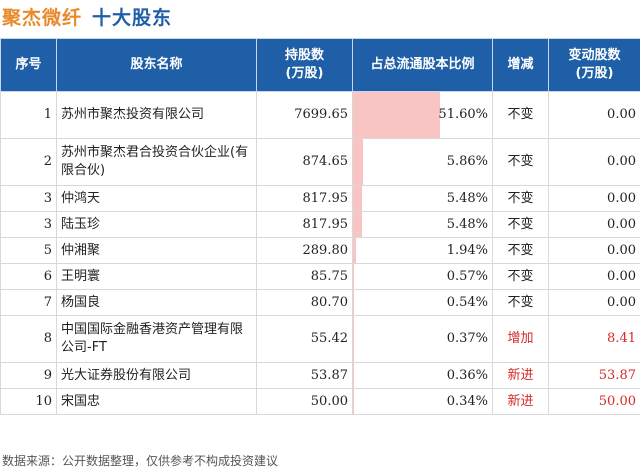 This screenshot has height=470, width=640. Describe the element at coordinates (156, 401) in the screenshot. I see `holder-name-cell: 宋国忠` at that location.